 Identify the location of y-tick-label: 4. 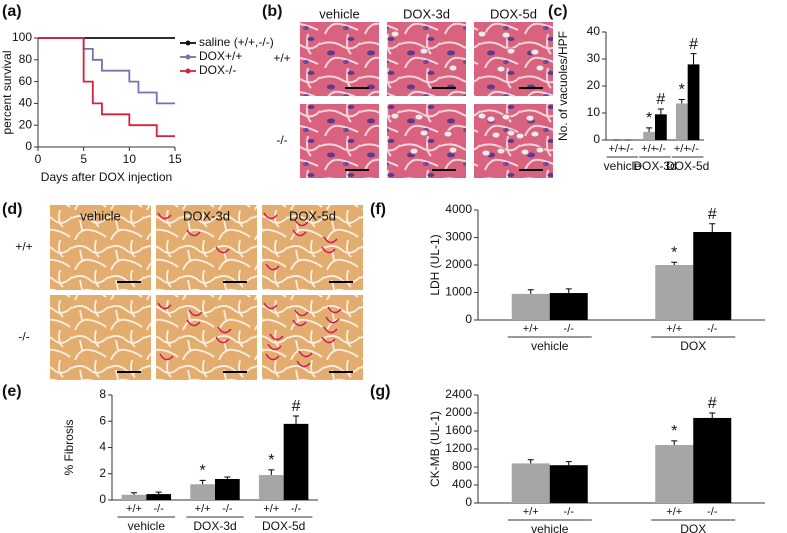
(102, 447).